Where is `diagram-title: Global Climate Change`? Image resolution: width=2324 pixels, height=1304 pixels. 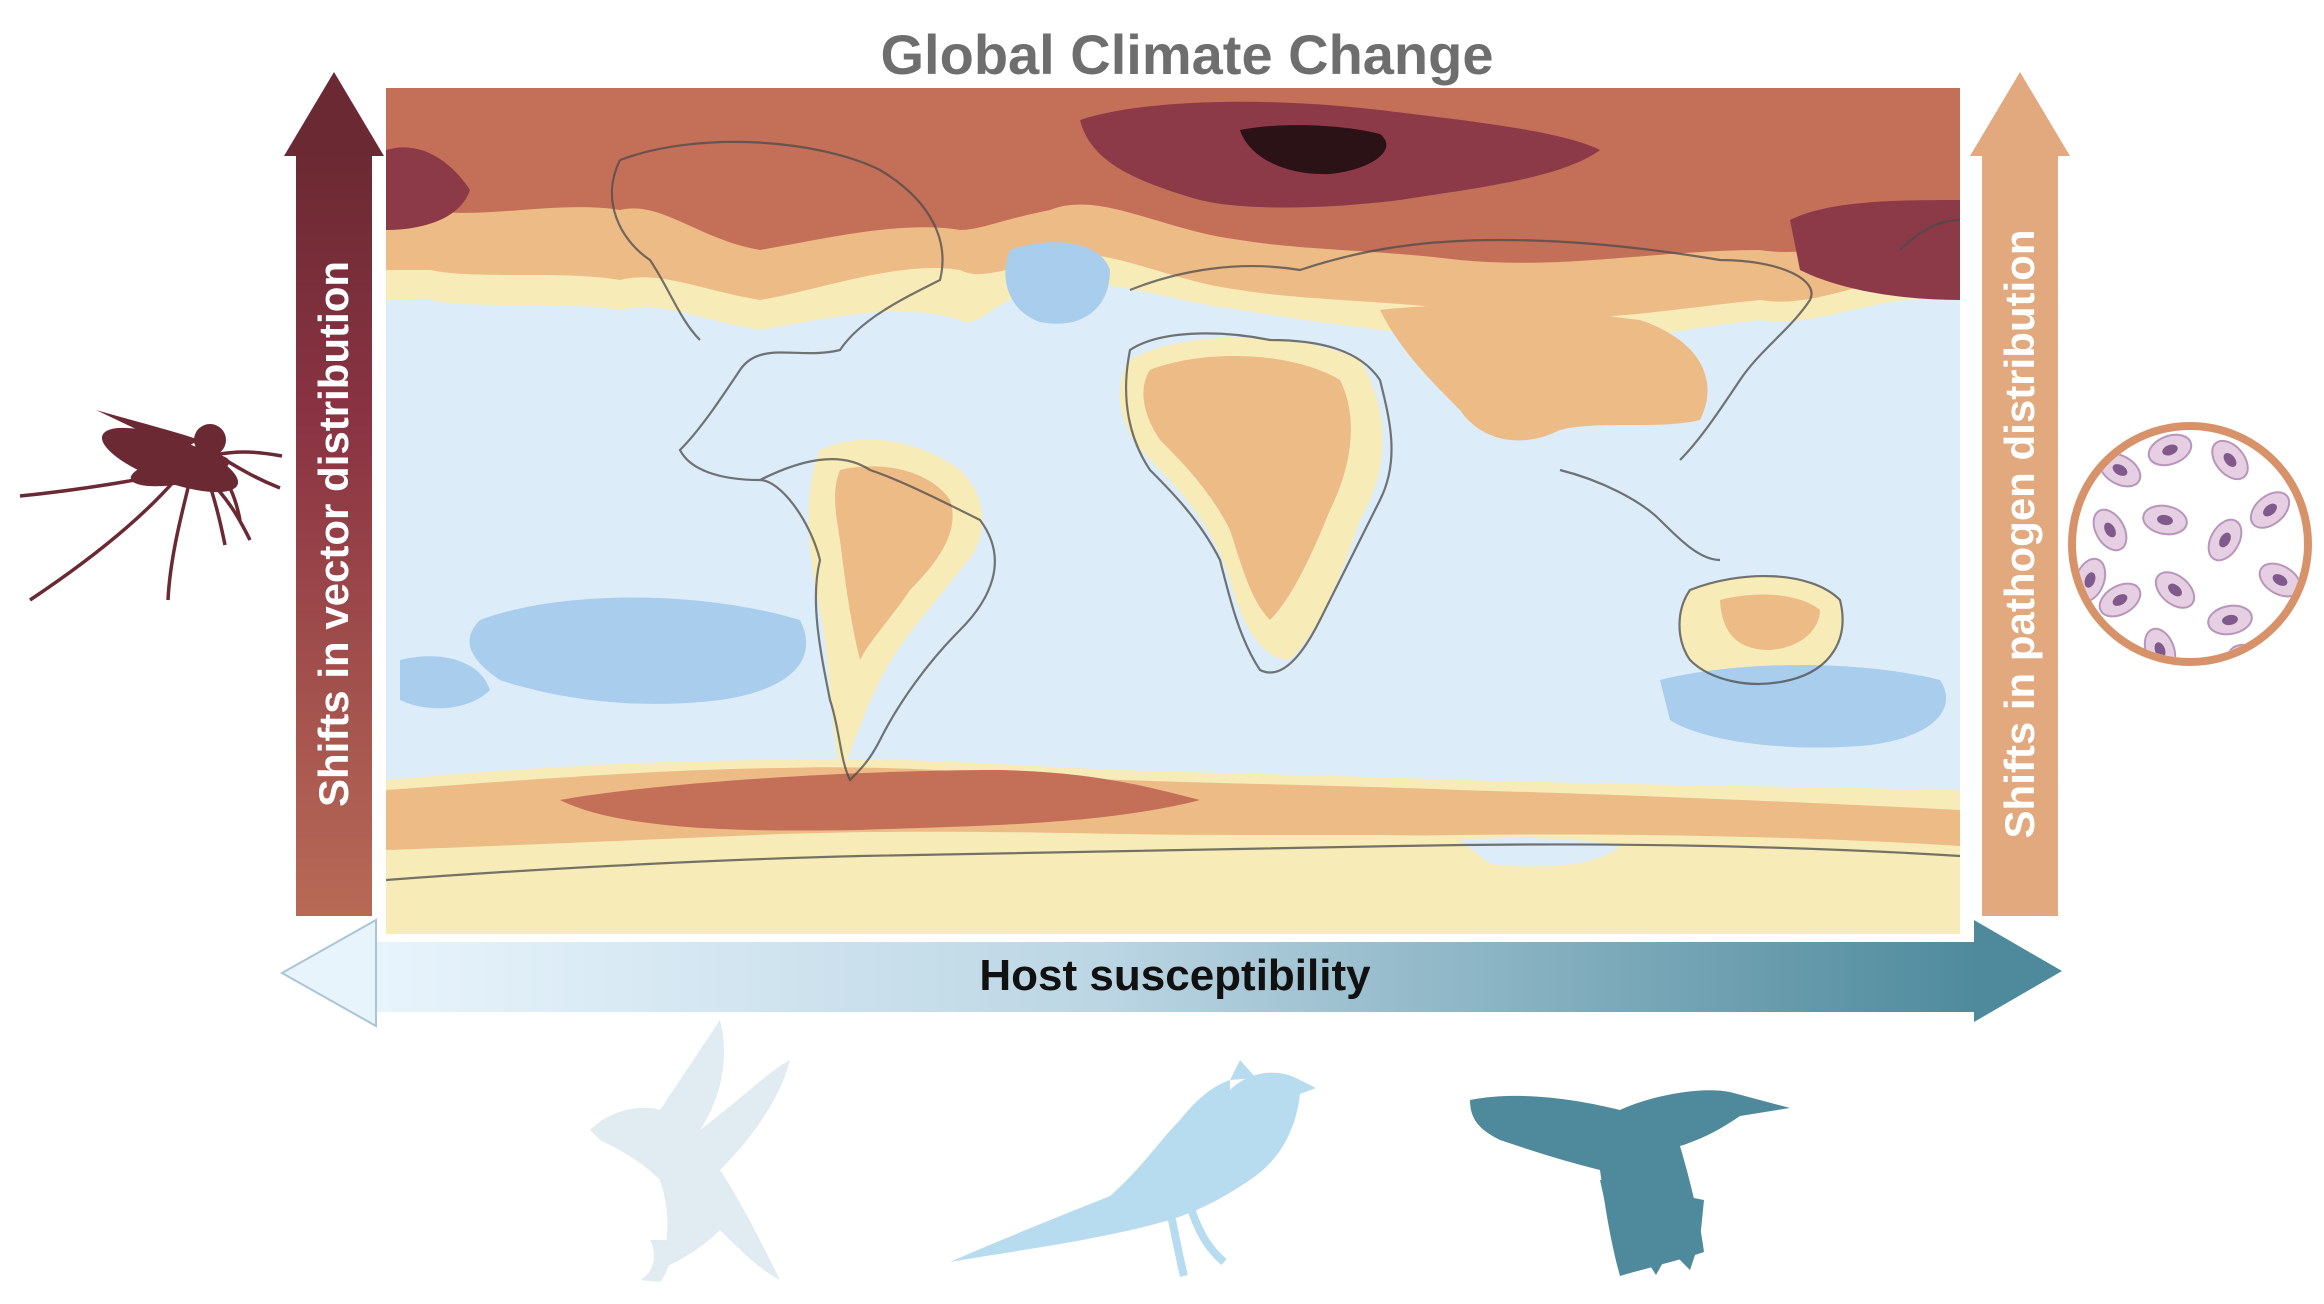
diagram-title: Global Climate Change is located at coordinates (1187, 54).